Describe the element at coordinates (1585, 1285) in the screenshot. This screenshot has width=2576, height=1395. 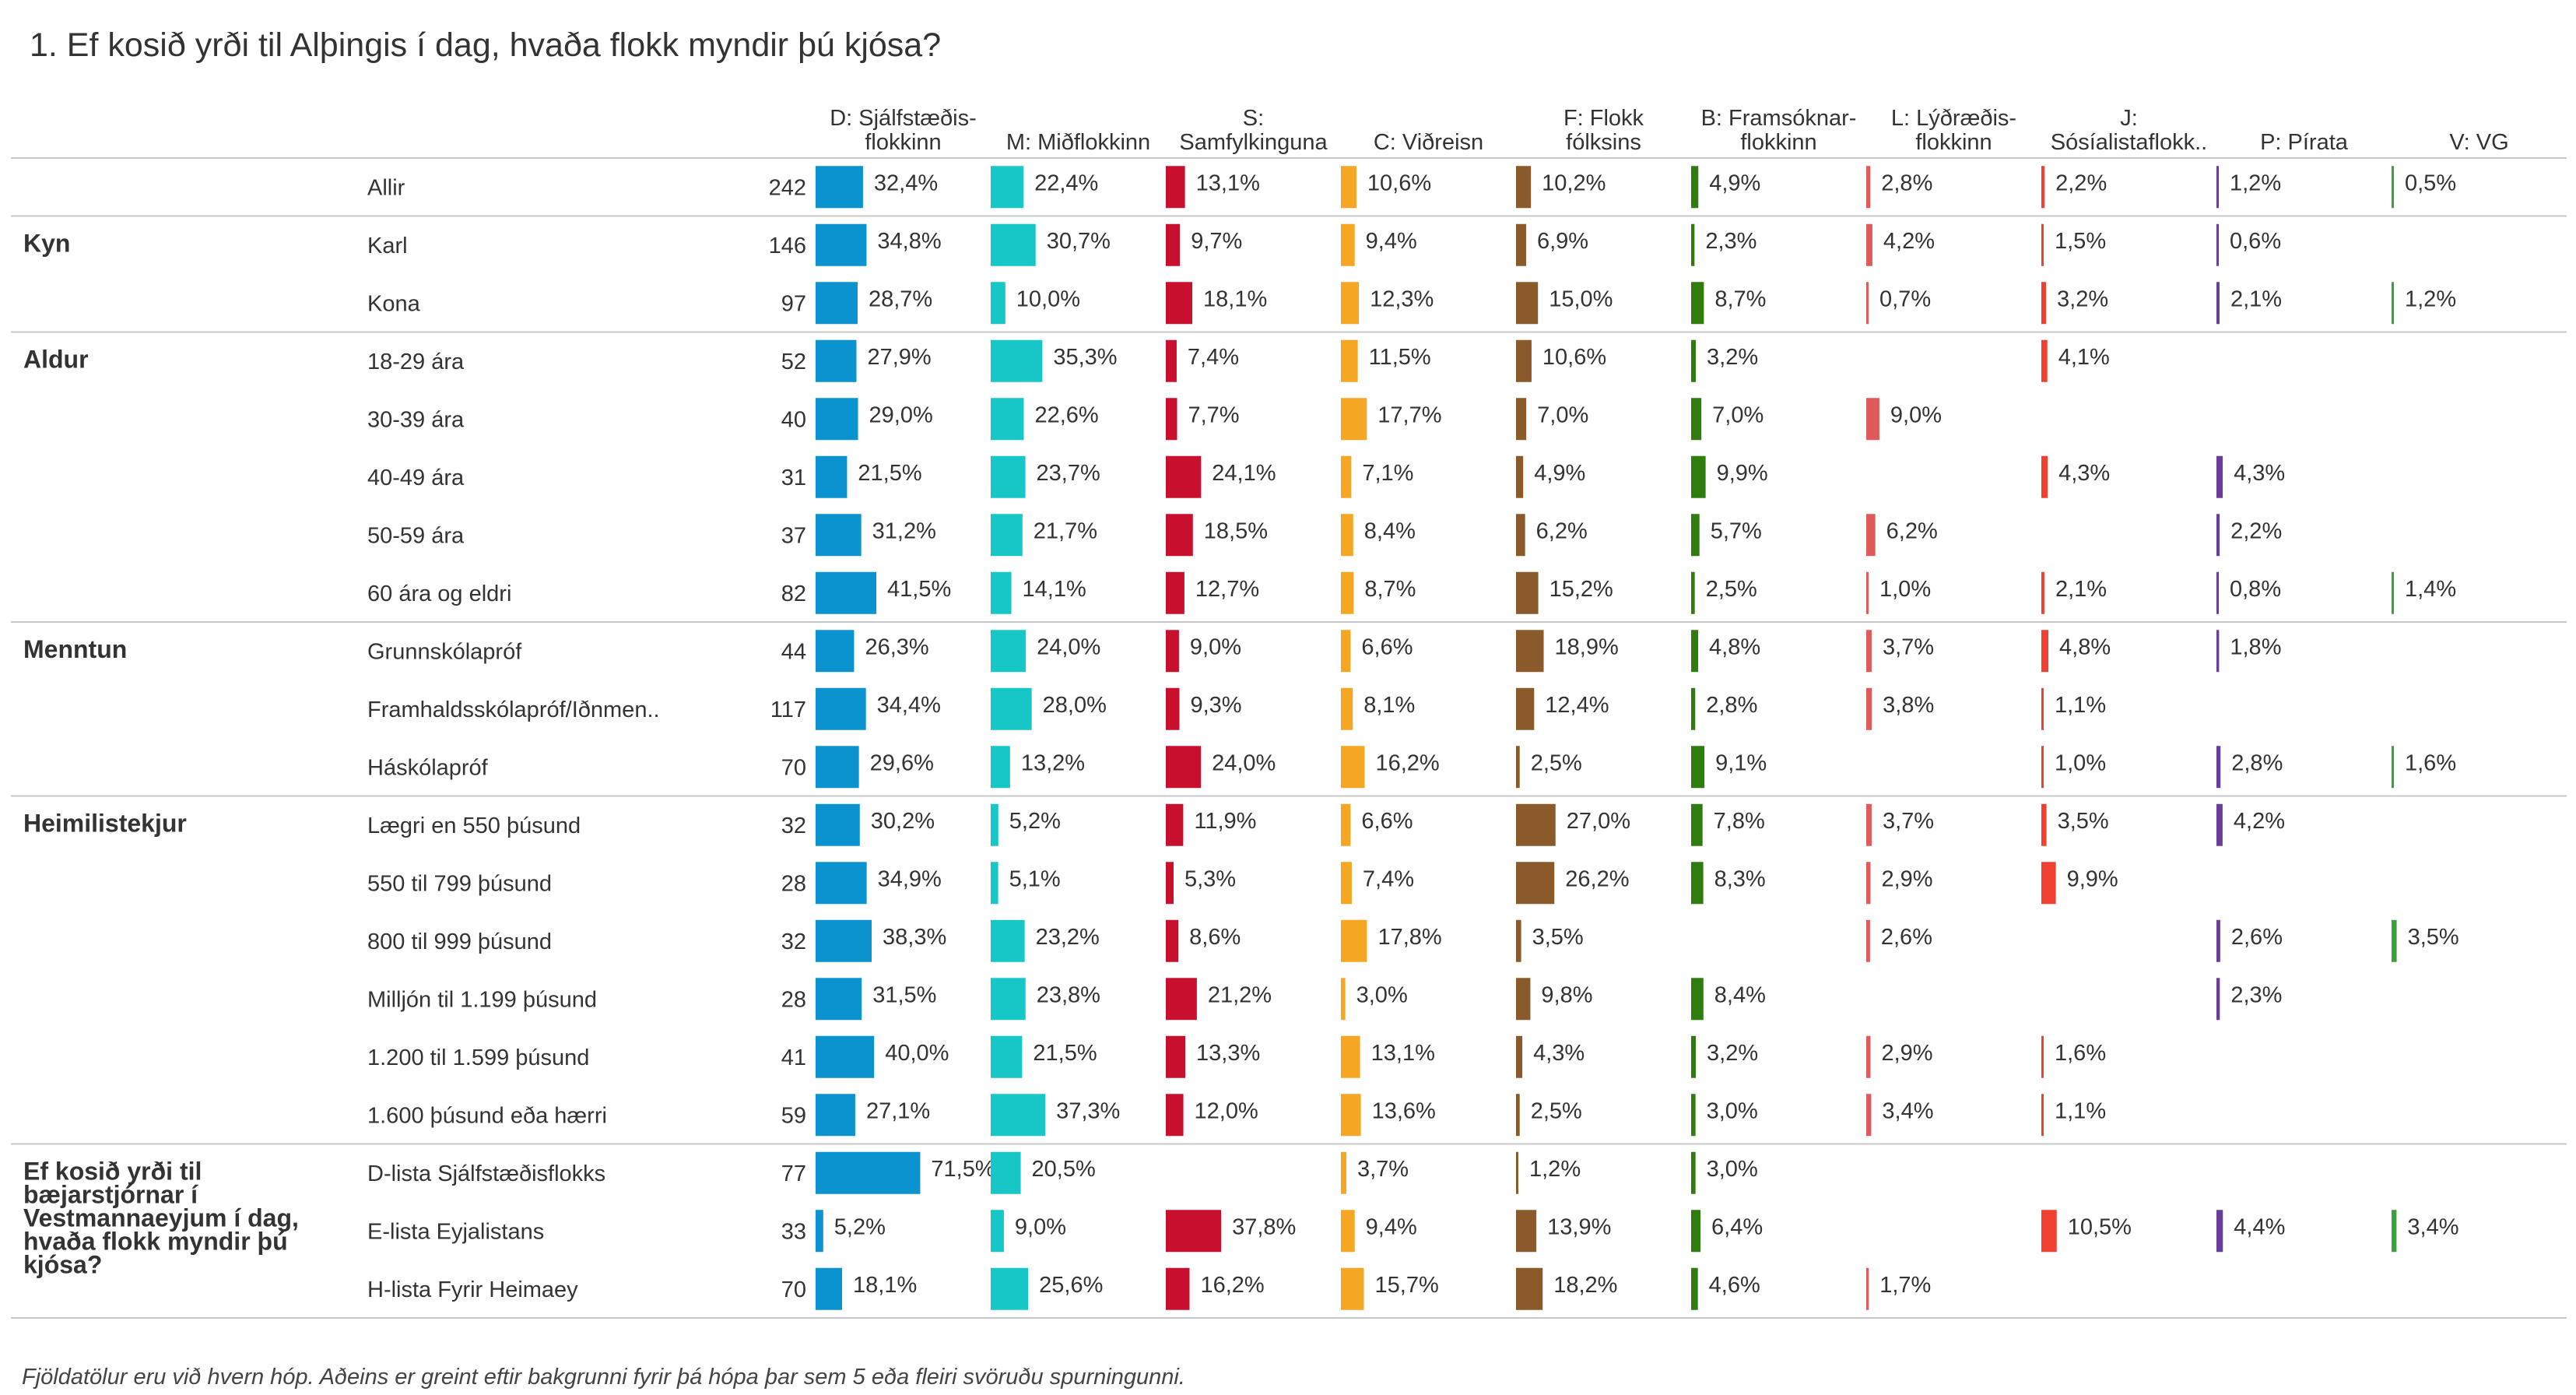
I see `data-label: 18,2%` at that location.